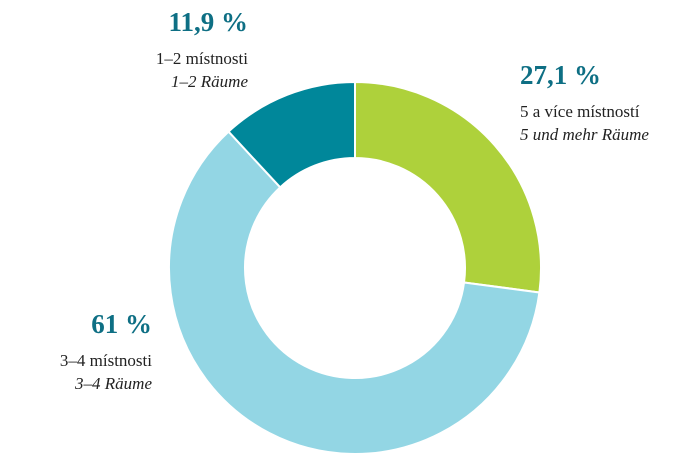 Image resolution: width=700 pixels, height=457 pixels. Describe the element at coordinates (560, 75) in the screenshot. I see `value-label: 27,1 %` at that location.